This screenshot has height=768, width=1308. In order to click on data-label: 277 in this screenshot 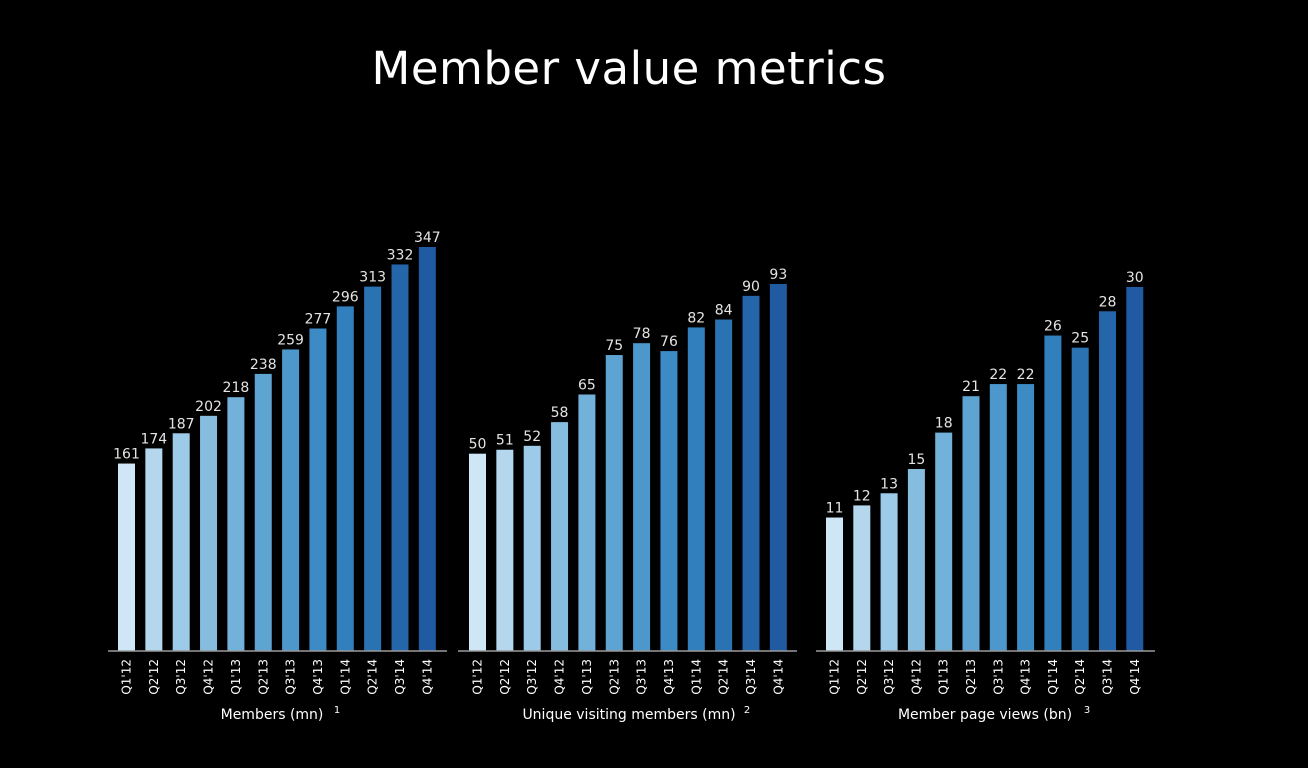, I will do `click(318, 320)`.